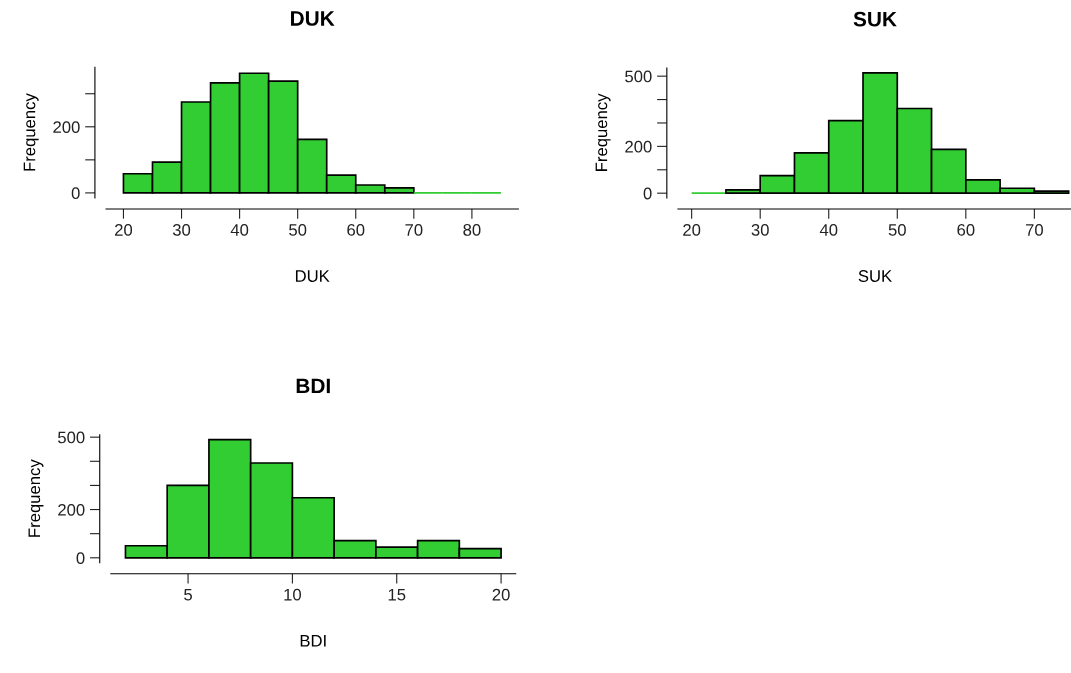 The height and width of the screenshot is (673, 1071). Describe the element at coordinates (875, 276) in the screenshot. I see `x-axis-title: SUK` at that location.